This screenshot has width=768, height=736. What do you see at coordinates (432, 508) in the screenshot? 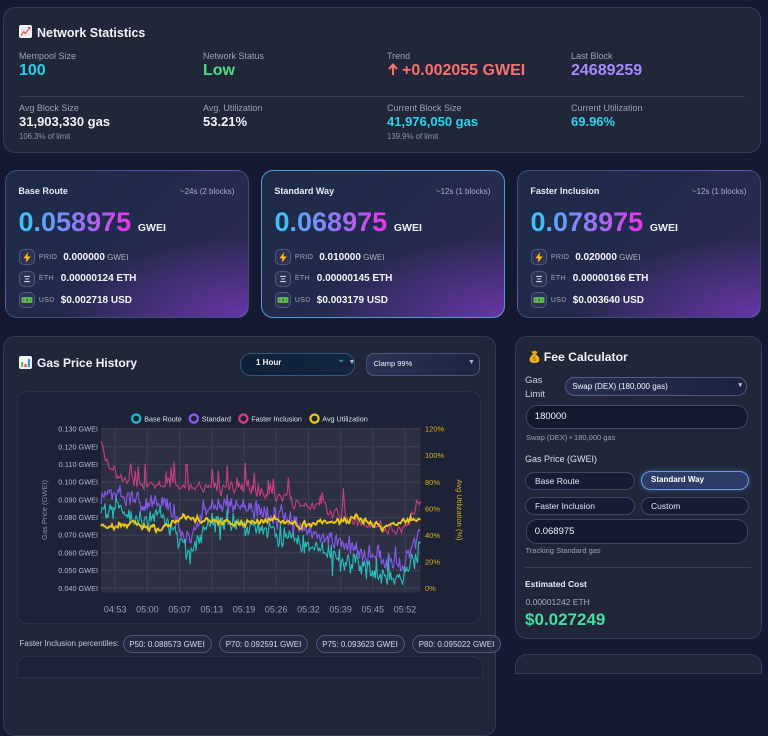
I see `svg-text: 60%` at bounding box center [432, 508].